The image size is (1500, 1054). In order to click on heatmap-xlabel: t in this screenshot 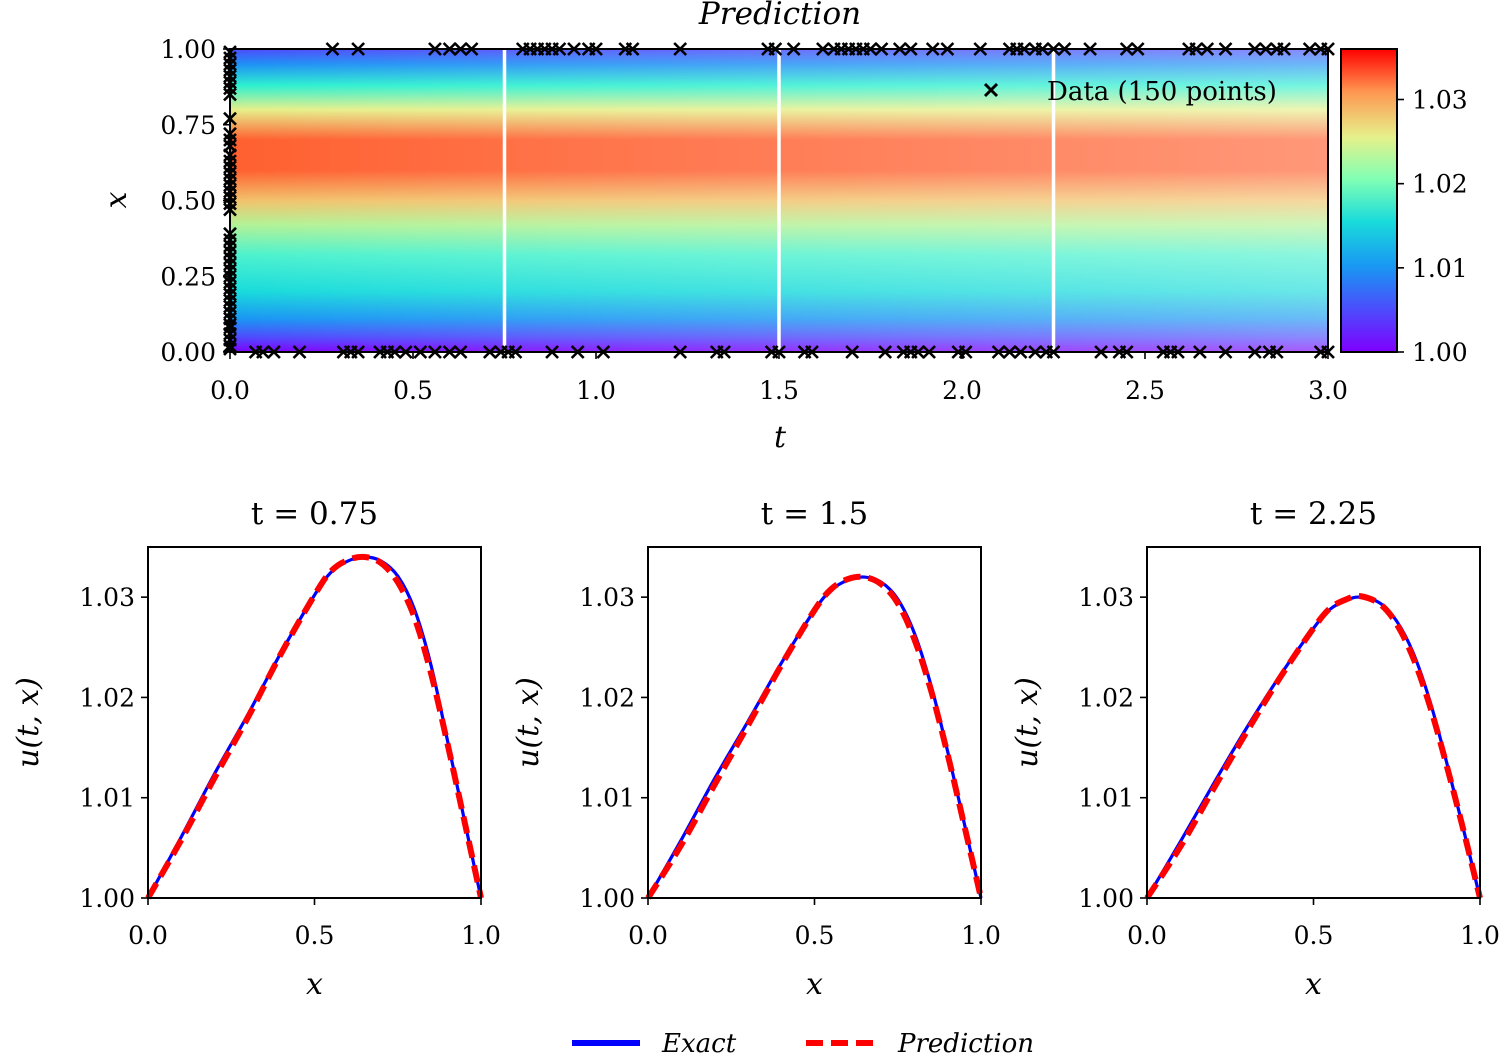, I will do `click(780, 437)`.